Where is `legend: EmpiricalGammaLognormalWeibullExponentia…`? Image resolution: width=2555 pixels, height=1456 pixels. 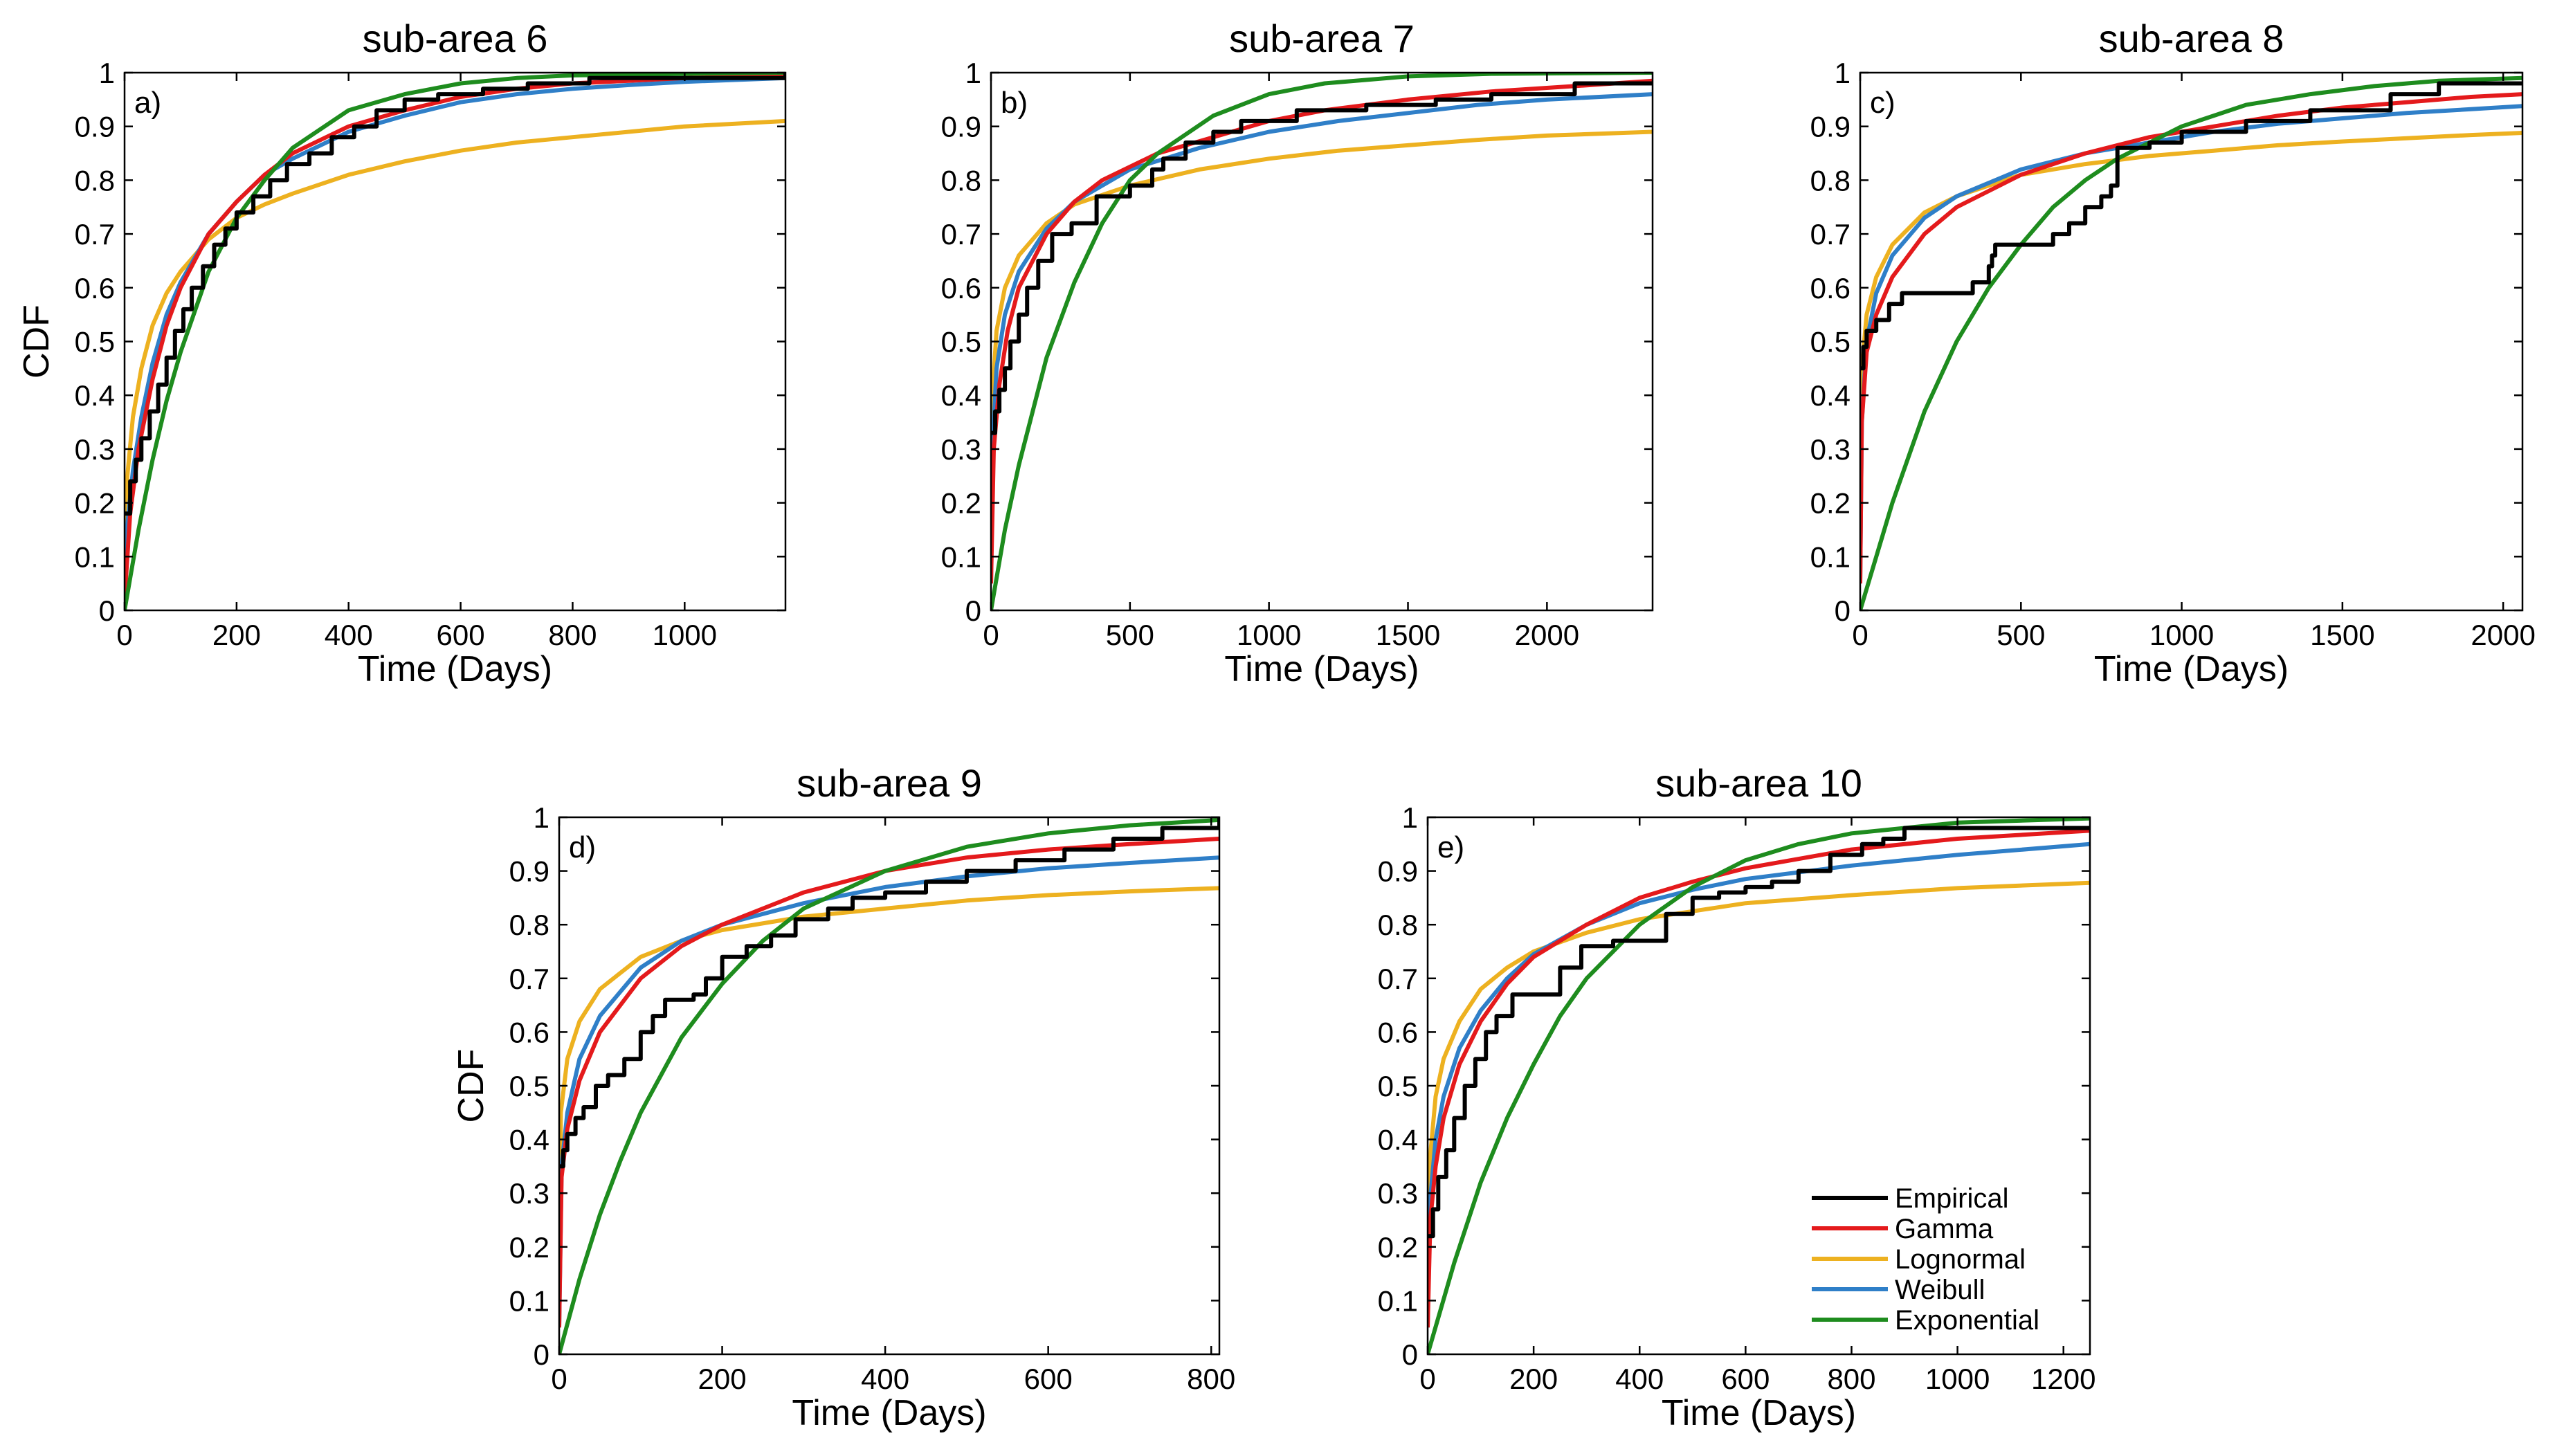
legend: EmpiricalGammaLognormalWeibullExponentia… is located at coordinates (1925, 1259).